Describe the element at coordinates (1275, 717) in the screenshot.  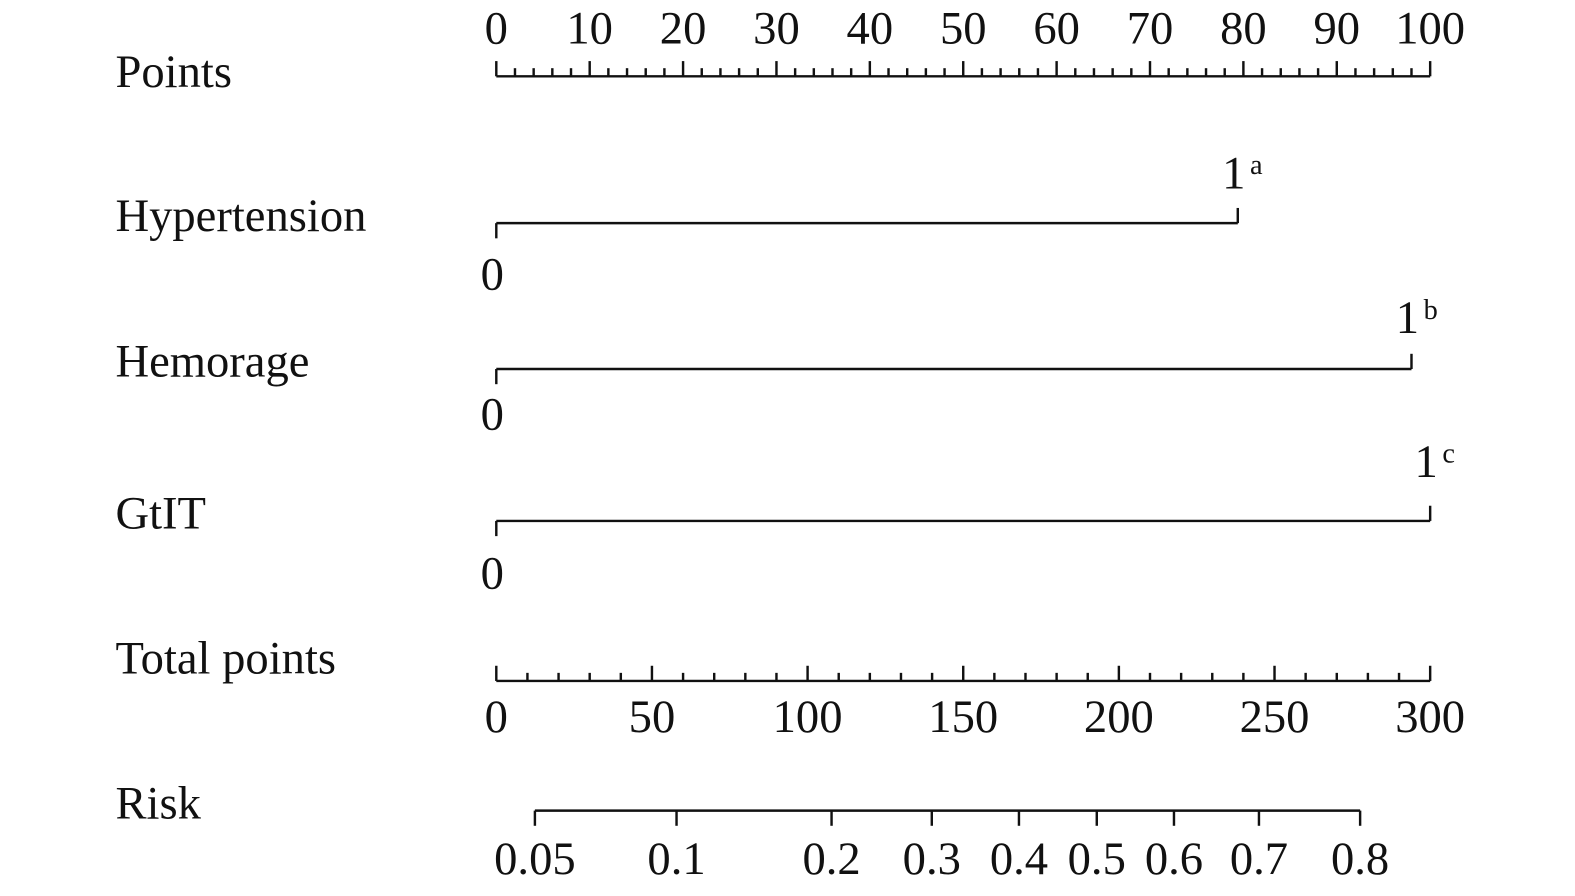
I see `tick-label: 250` at that location.